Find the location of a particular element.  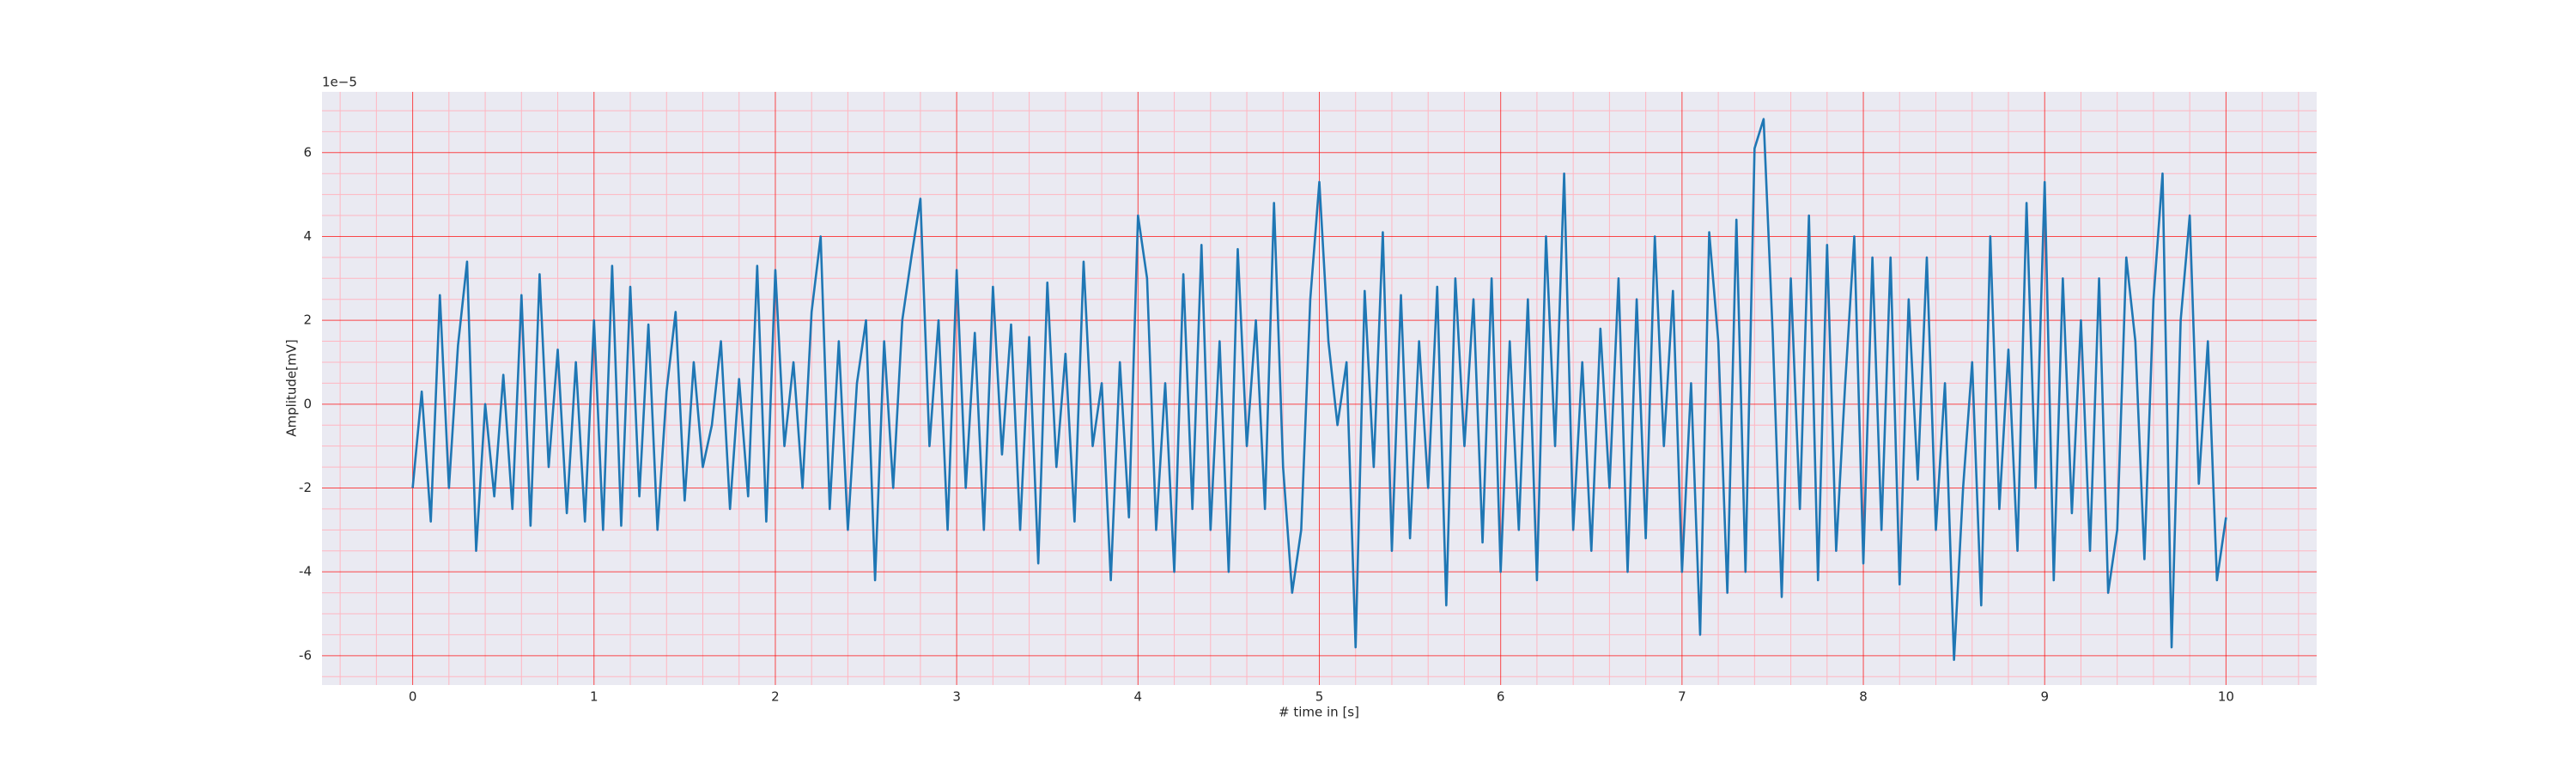

y-tick-label: -2 is located at coordinates (305, 487).